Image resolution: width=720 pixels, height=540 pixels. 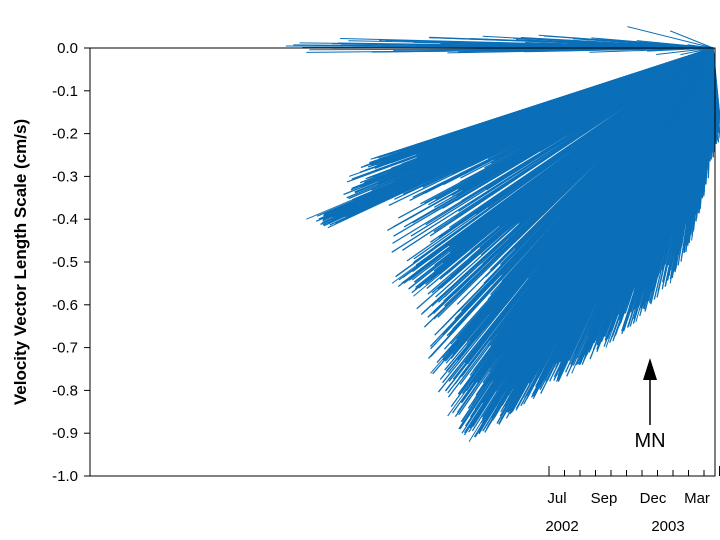 What do you see at coordinates (649, 441) in the screenshot?
I see `north-arrow-label: MN` at bounding box center [649, 441].